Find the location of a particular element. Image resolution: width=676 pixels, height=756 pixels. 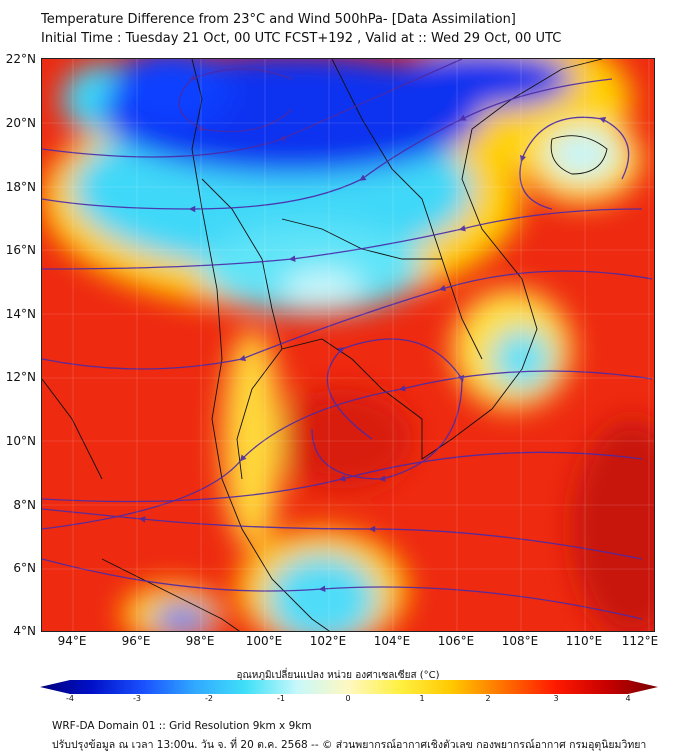

lon-label: 100°E is located at coordinates (264, 641).